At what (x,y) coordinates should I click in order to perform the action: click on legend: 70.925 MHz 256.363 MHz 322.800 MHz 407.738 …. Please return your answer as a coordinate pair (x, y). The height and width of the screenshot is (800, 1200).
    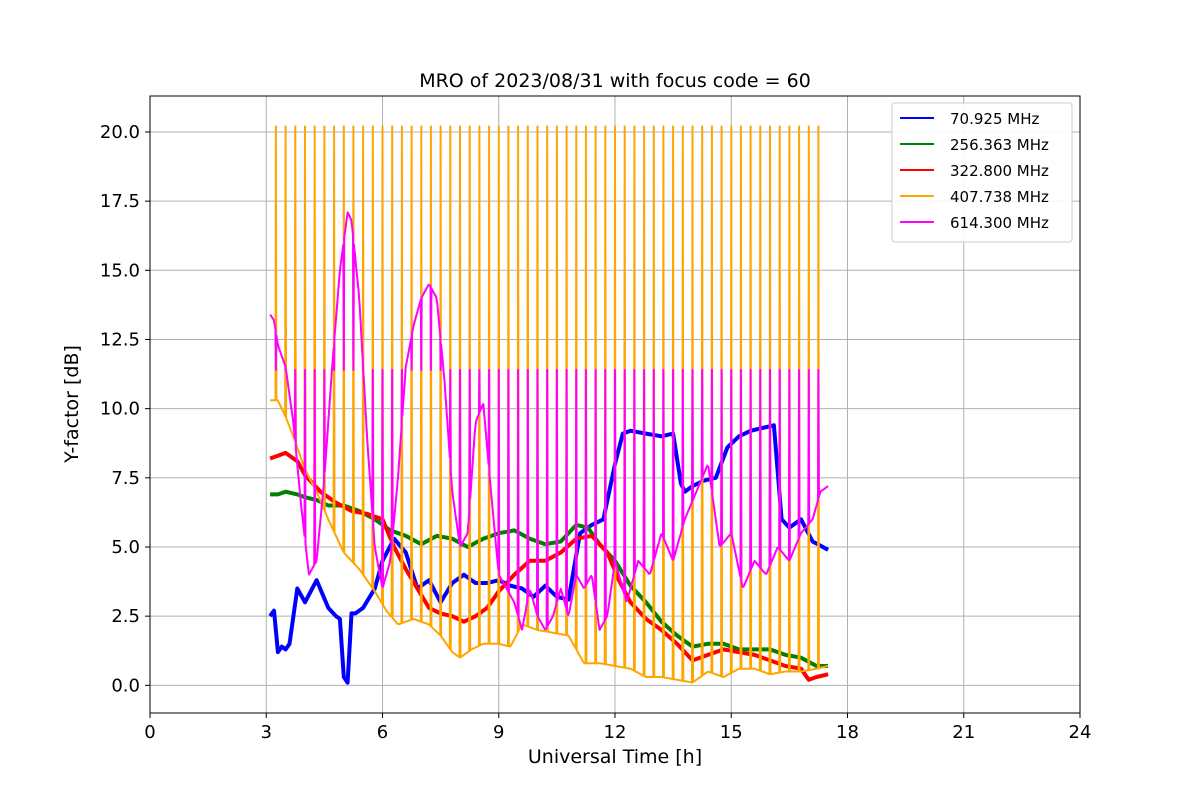
    Looking at the image, I should click on (982, 172).